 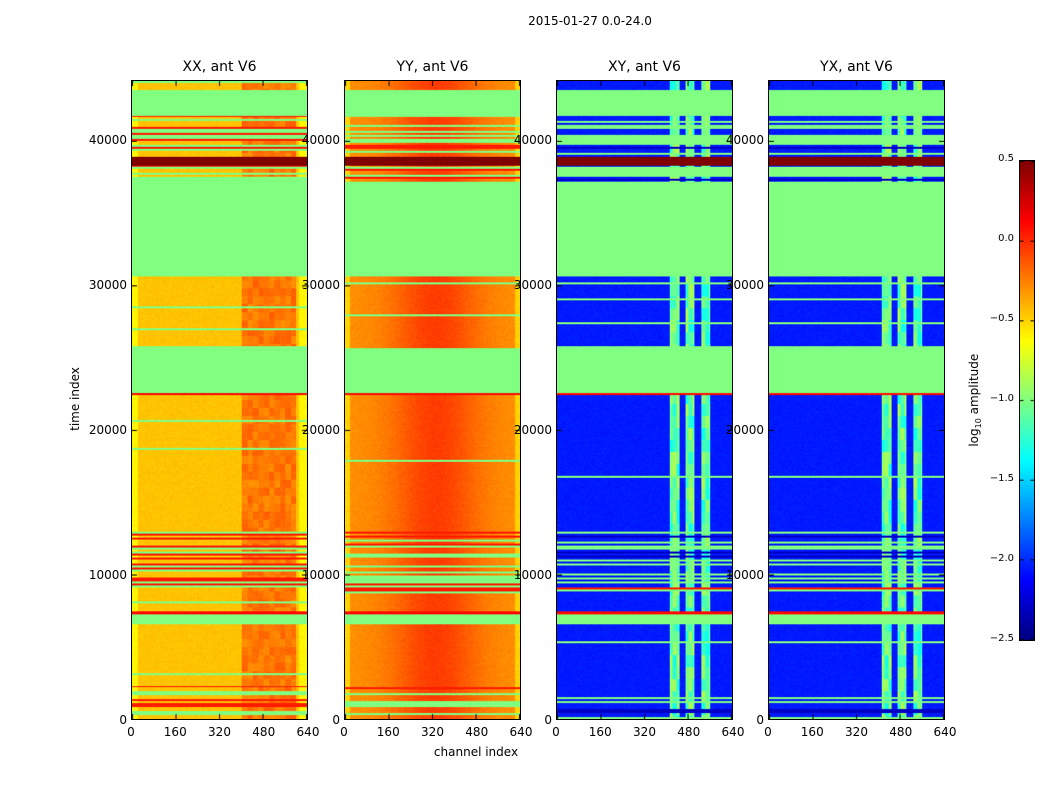 What do you see at coordinates (1001, 638) in the screenshot?
I see `colorbar-tick-label: −2.5` at bounding box center [1001, 638].